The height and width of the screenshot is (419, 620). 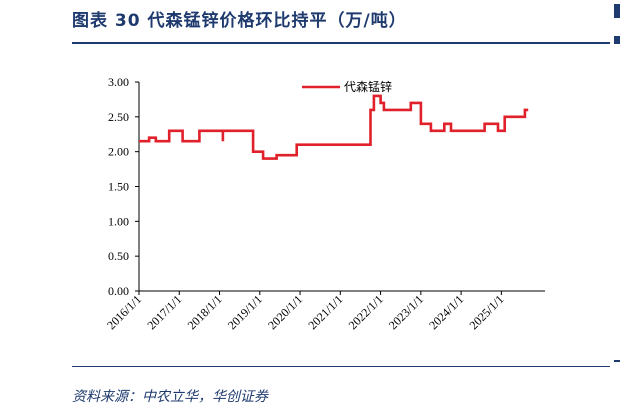 What do you see at coordinates (205, 312) in the screenshot?
I see `x-tick-label: 2018/1/1` at bounding box center [205, 312].